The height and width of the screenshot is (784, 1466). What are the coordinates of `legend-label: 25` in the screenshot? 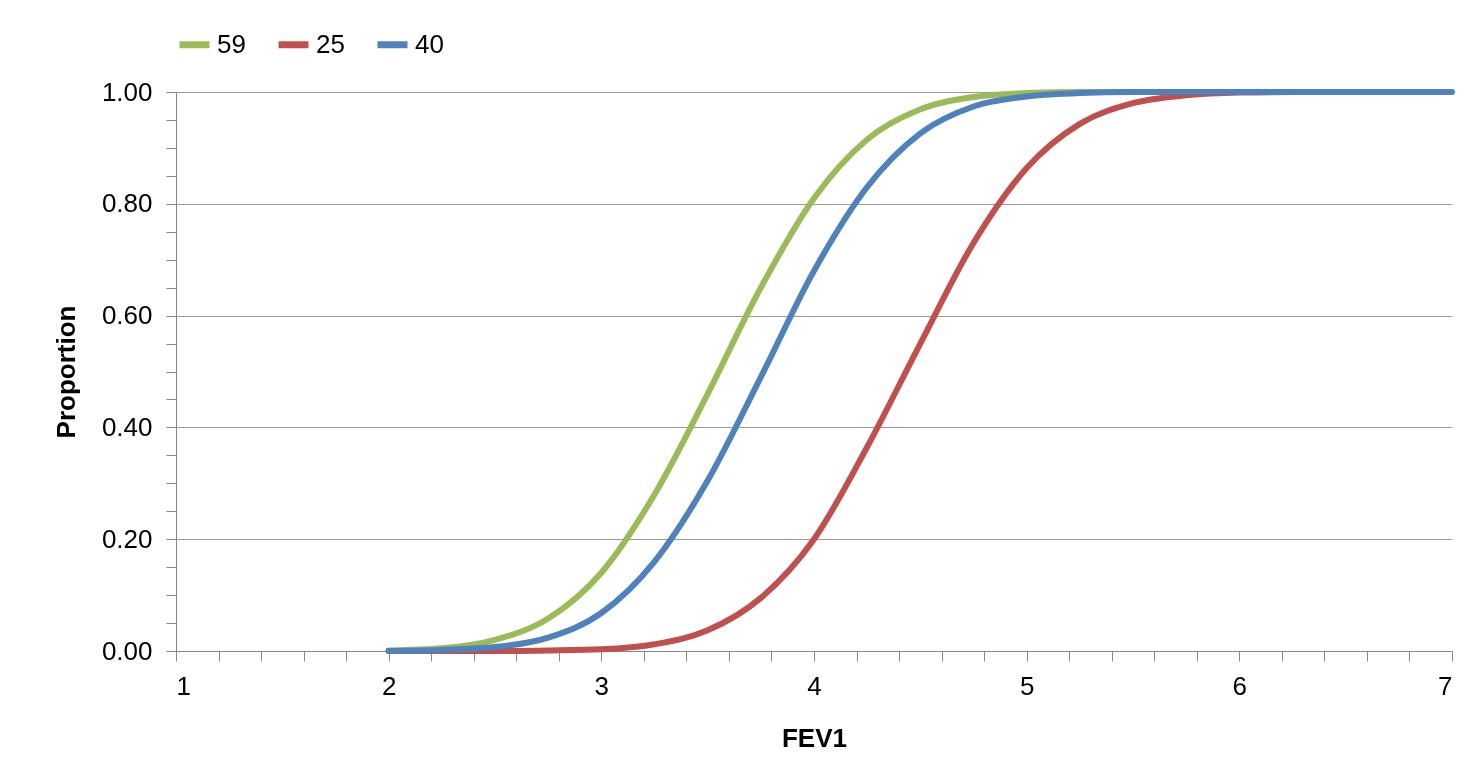 It's located at (330, 43).